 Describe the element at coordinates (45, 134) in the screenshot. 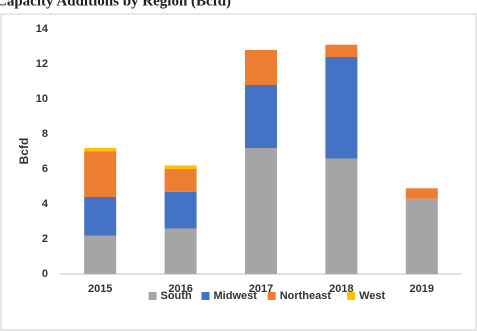

I see `y-tick-label: 8` at that location.